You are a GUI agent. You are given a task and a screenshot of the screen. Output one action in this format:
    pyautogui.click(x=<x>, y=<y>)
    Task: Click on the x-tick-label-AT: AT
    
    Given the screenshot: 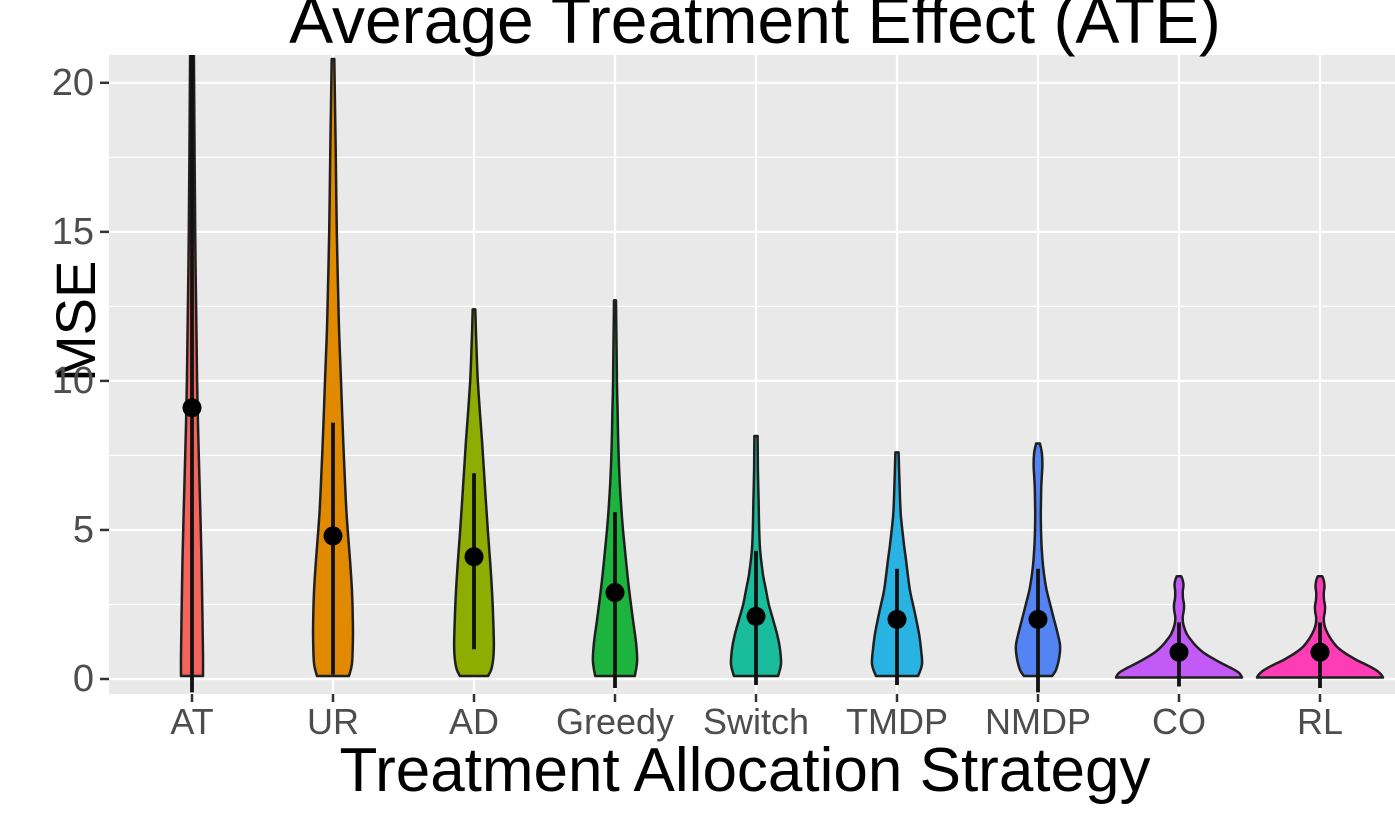 What is the action you would take?
    pyautogui.click(x=192, y=721)
    